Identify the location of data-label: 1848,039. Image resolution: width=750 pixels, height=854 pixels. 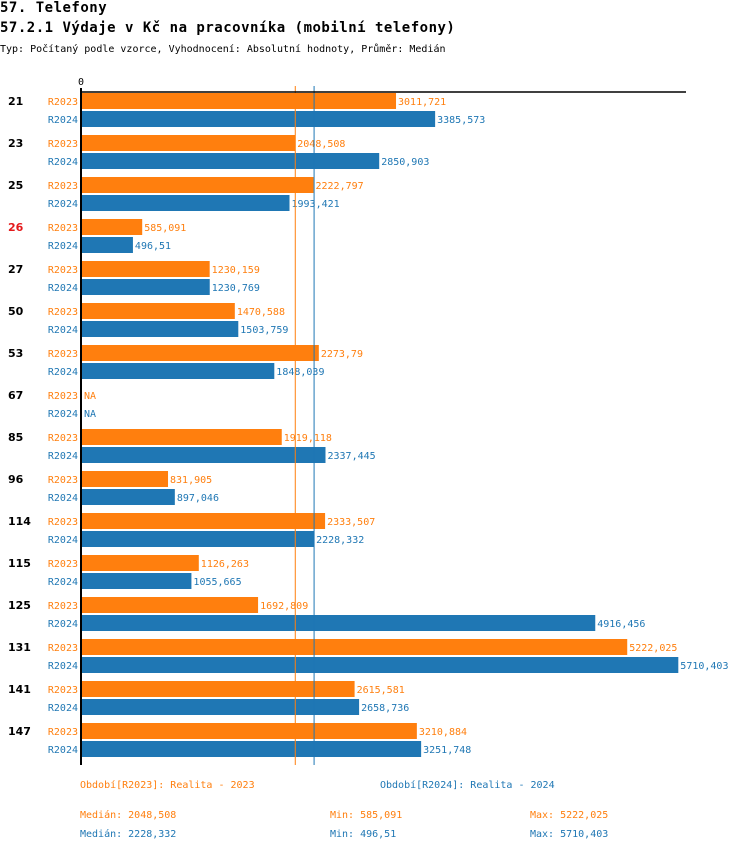
(300, 372).